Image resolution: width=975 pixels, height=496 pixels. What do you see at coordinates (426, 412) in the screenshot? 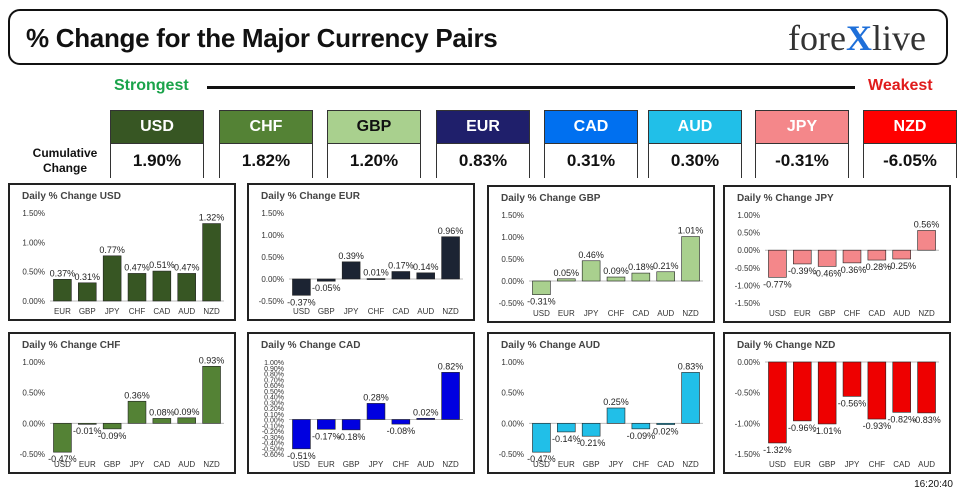
I see `data-label: 0.02%` at bounding box center [426, 412].